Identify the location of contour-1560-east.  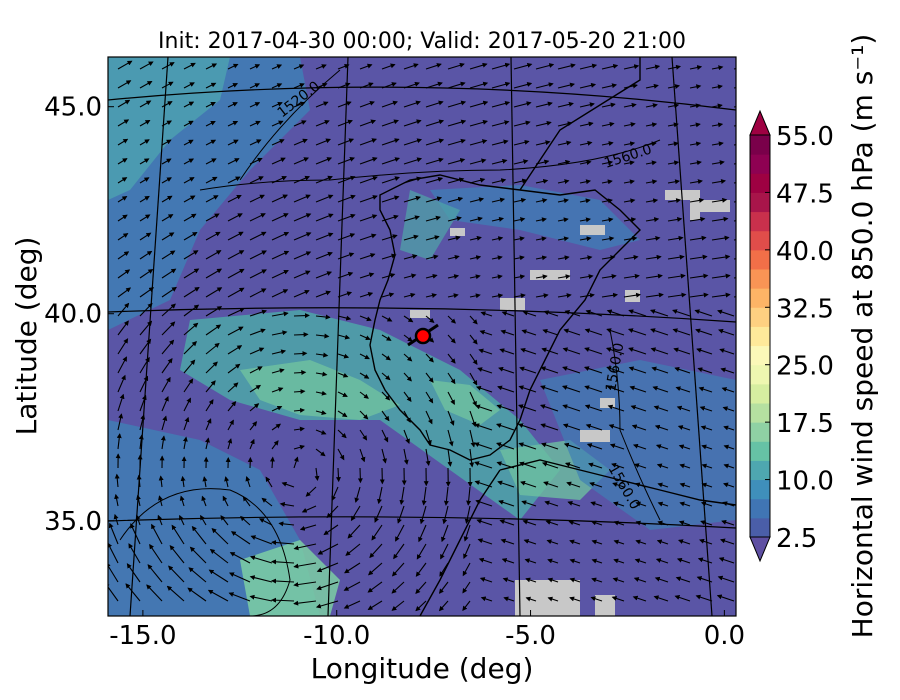
(635, 425).